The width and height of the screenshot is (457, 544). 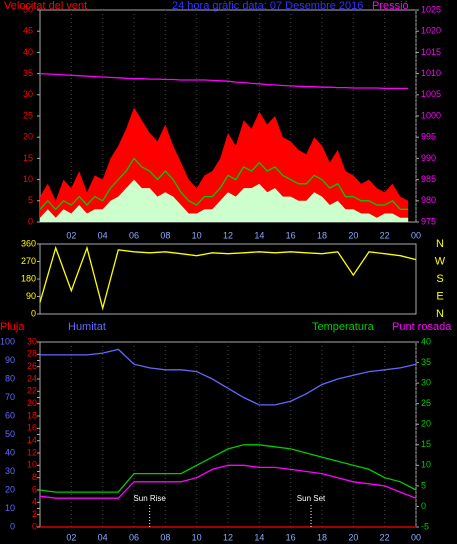 I want to click on y-tick-label: 24, so click(x=32, y=378).